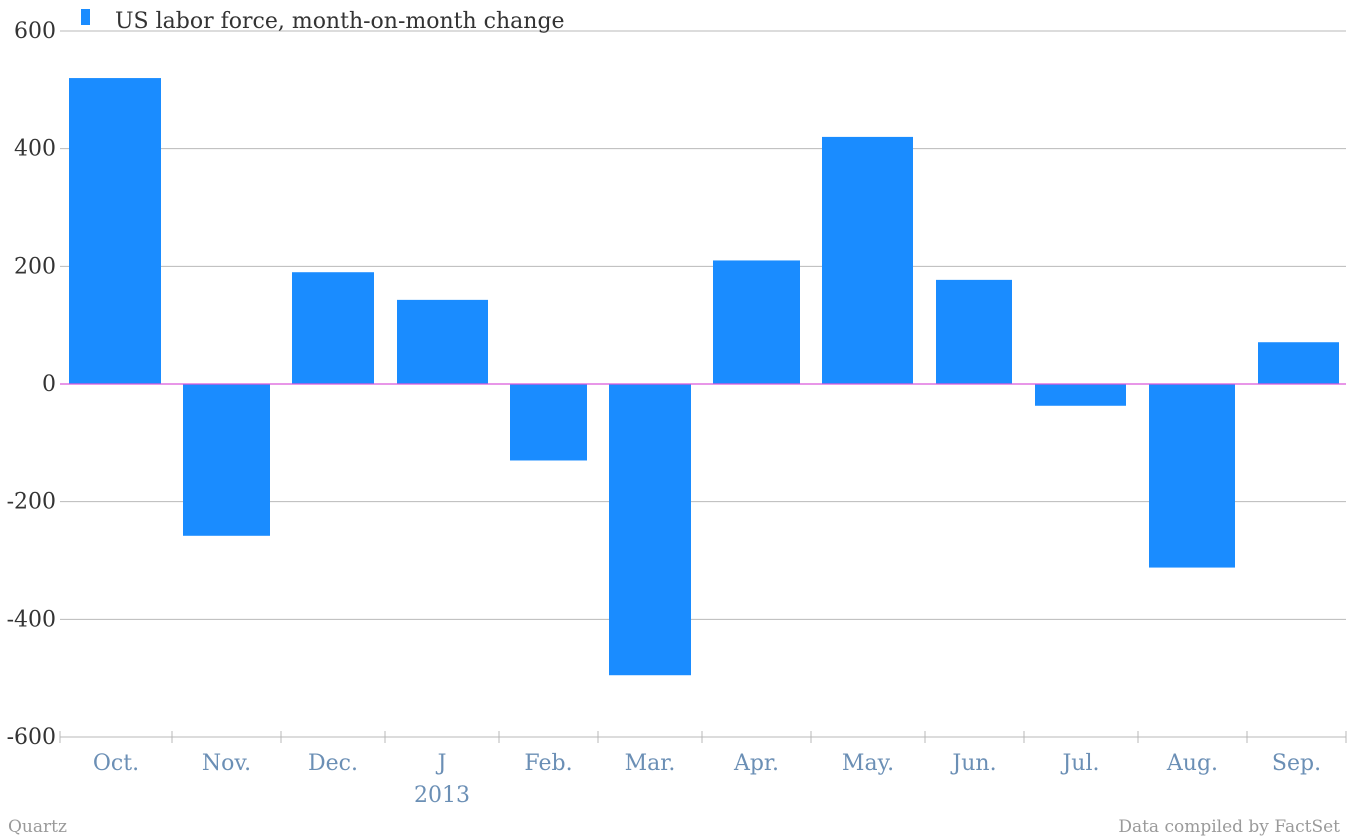  I want to click on bar-aug, so click(1192, 476).